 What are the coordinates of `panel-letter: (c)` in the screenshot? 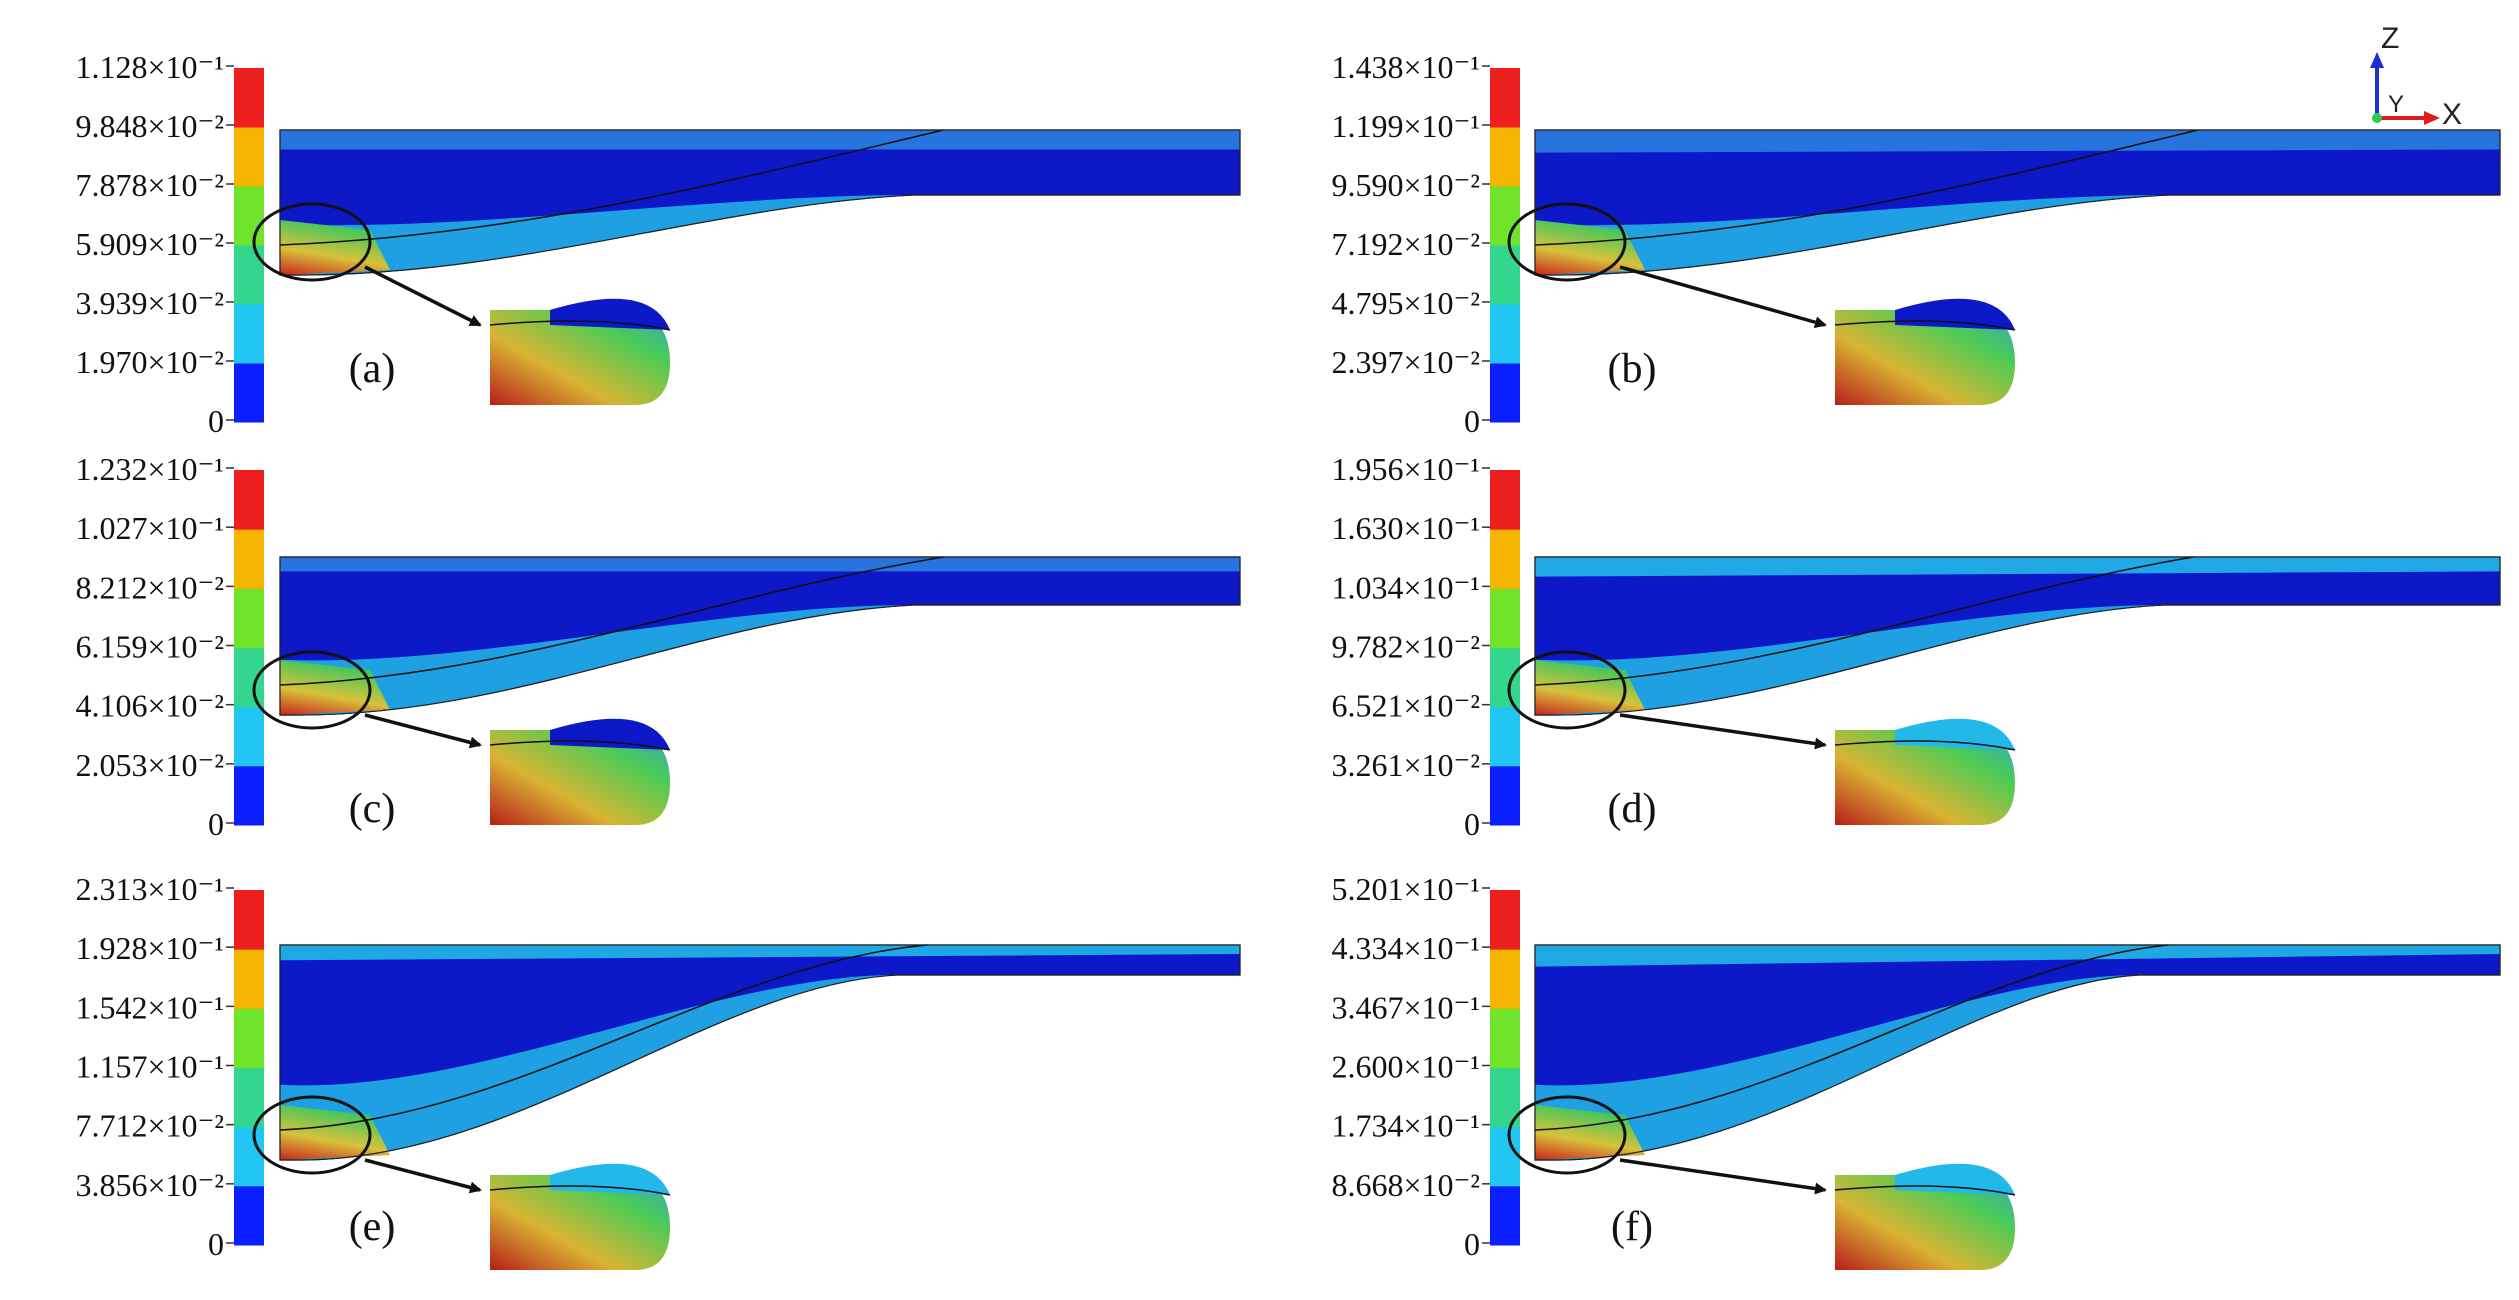 It's located at (372, 809).